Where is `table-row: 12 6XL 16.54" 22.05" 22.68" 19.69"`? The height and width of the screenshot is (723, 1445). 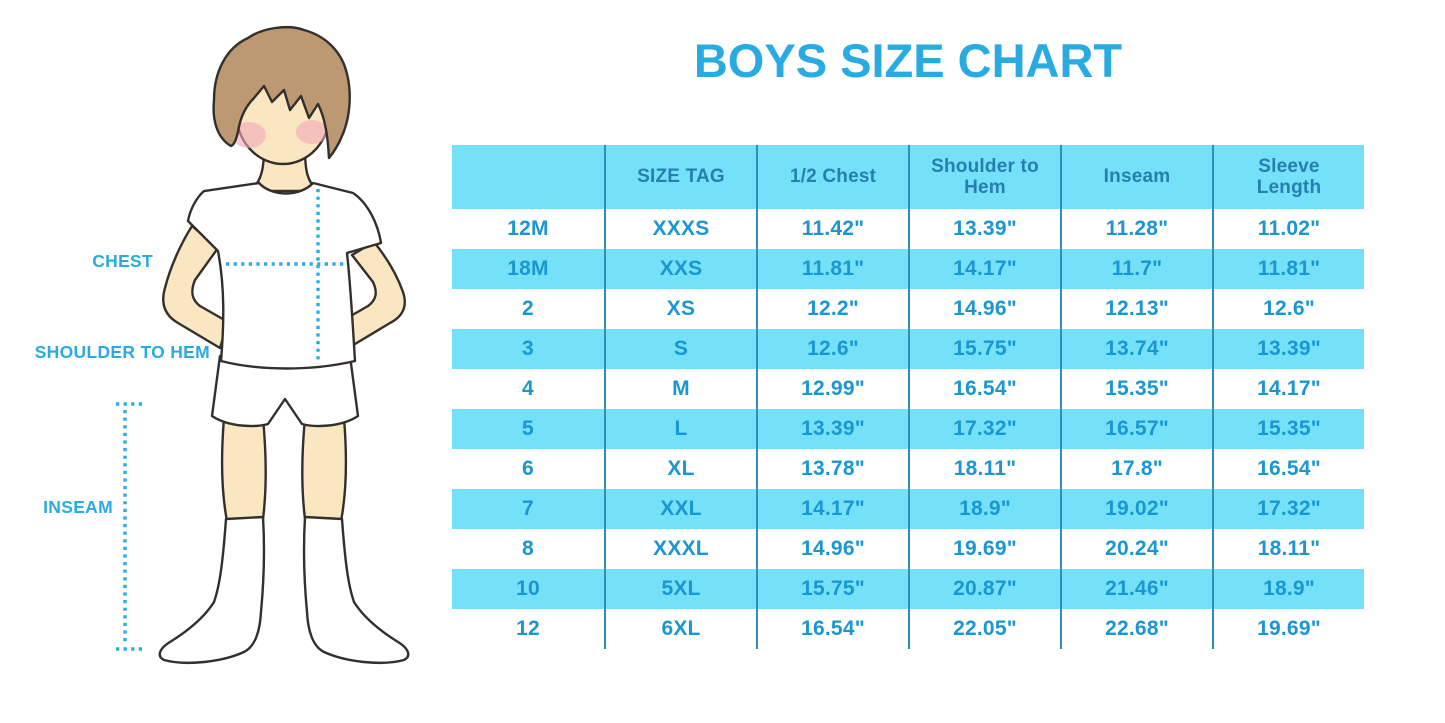 table-row: 12 6XL 16.54" 22.05" 22.68" 19.69" is located at coordinates (908, 629).